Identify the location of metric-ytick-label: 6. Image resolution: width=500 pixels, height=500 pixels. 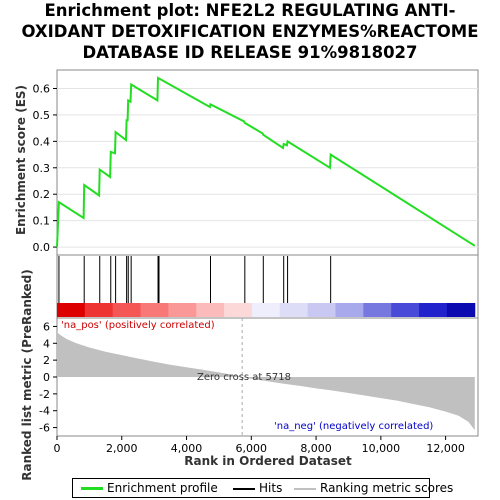
(46, 326).